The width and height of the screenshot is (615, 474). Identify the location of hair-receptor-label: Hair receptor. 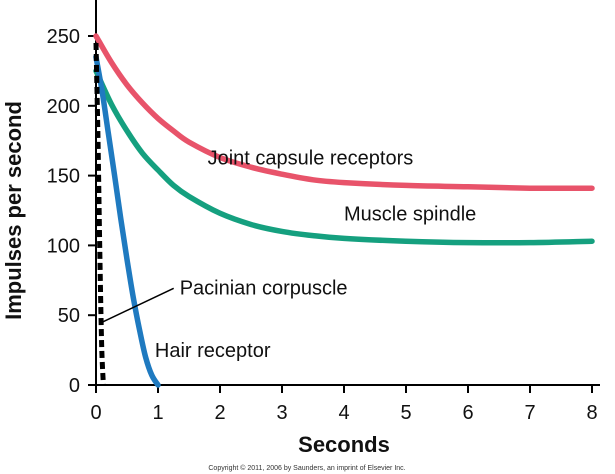
(213, 351).